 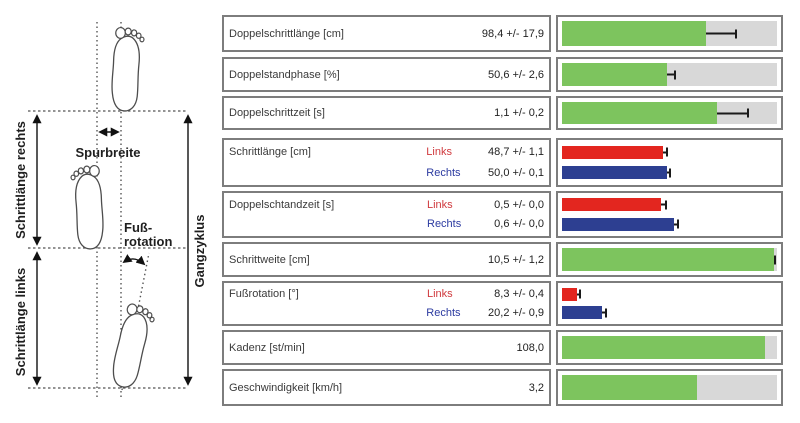 What do you see at coordinates (286, 33) in the screenshot?
I see `parameter-label: Doppelschrittlänge [cm]` at bounding box center [286, 33].